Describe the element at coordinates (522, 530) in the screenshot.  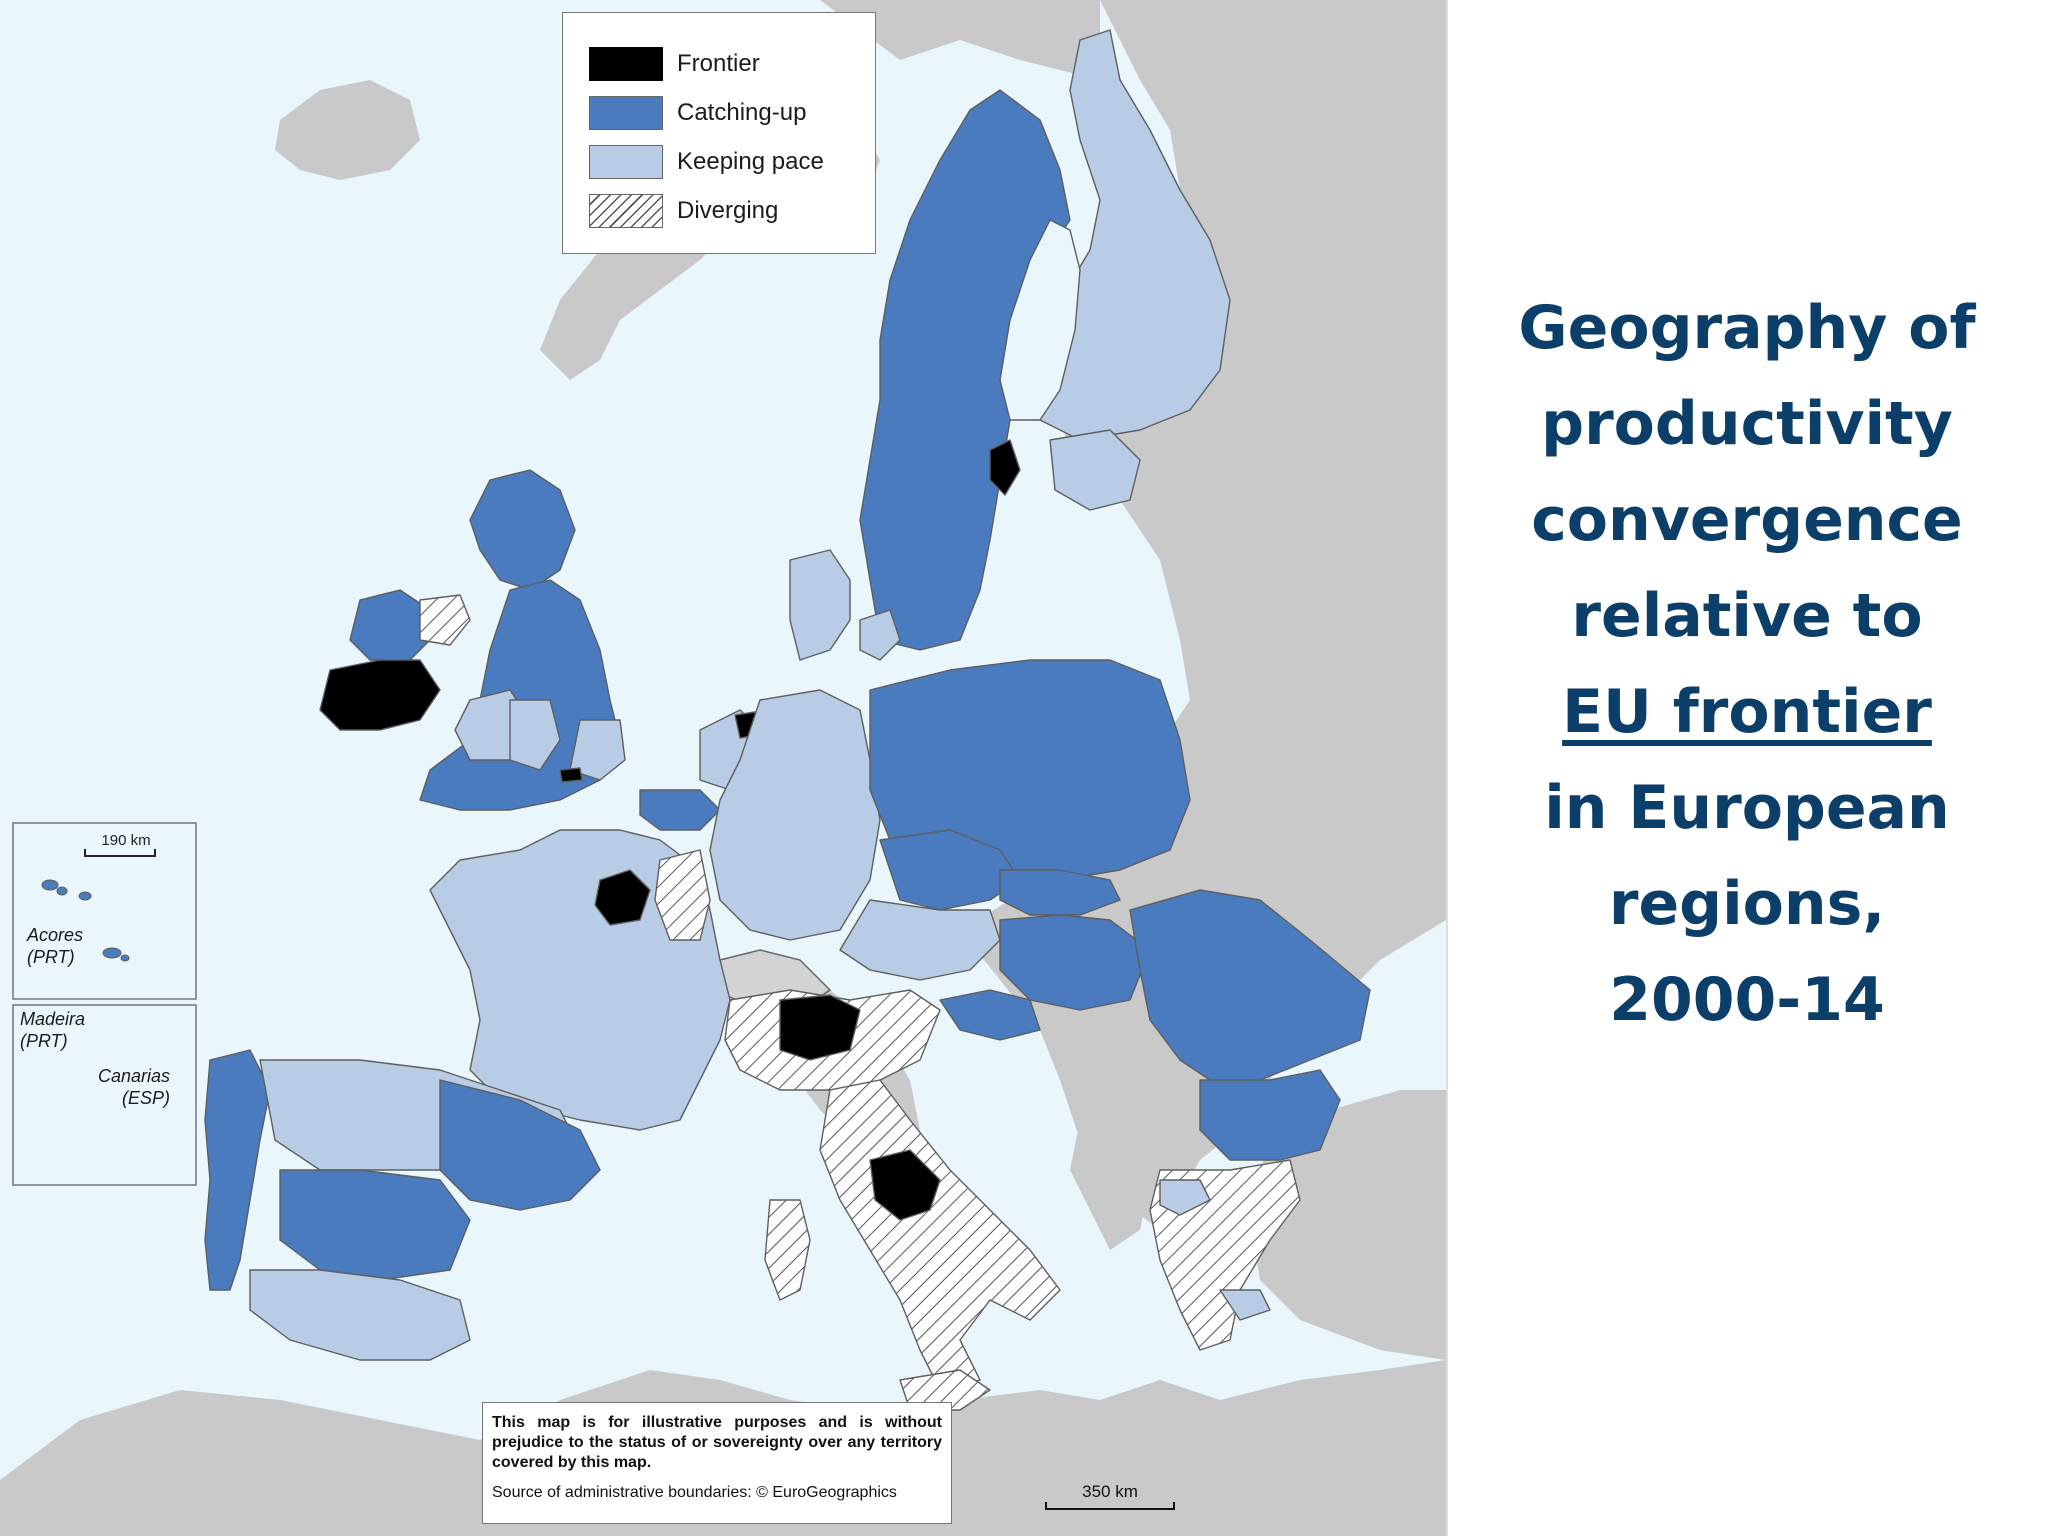
I see `region-scotland` at that location.